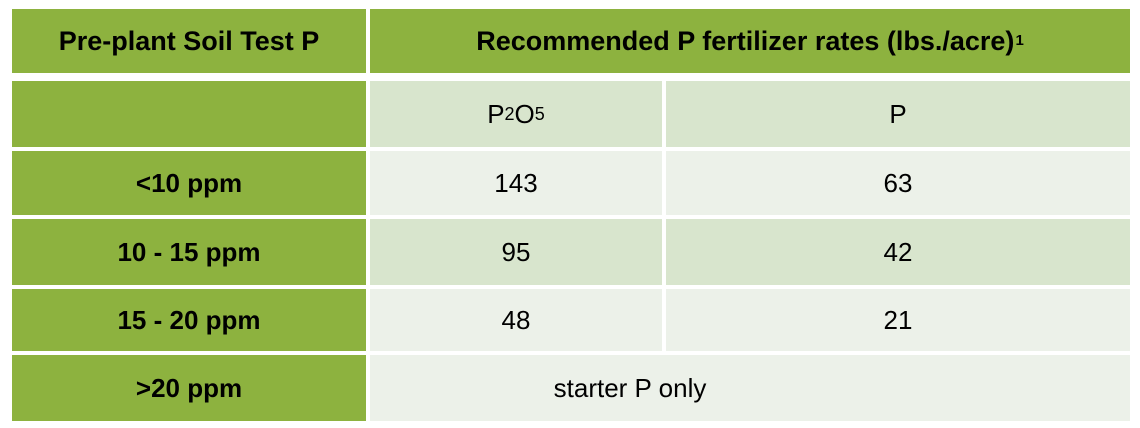 The width and height of the screenshot is (1140, 428). What do you see at coordinates (898, 252) in the screenshot?
I see `row-2-p: 42` at bounding box center [898, 252].